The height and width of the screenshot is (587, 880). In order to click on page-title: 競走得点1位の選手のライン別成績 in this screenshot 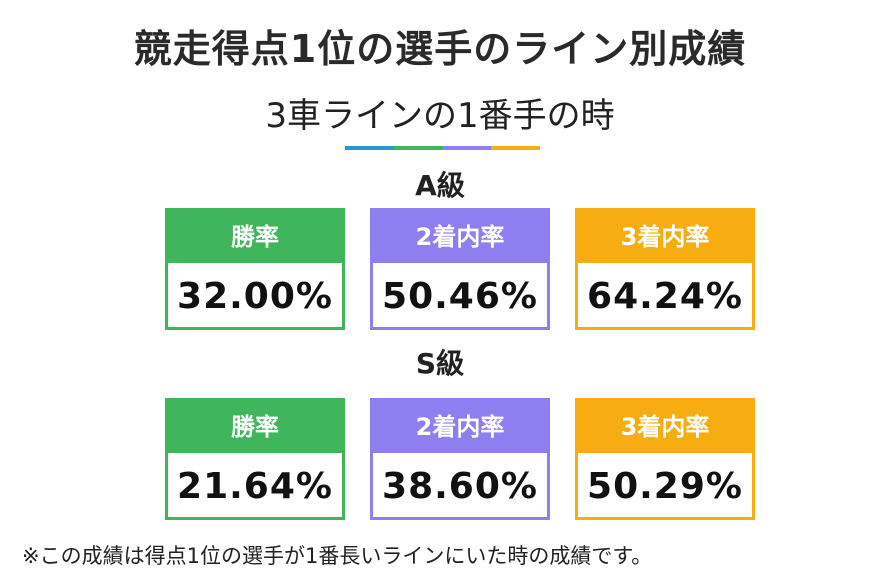, I will do `click(440, 49)`.